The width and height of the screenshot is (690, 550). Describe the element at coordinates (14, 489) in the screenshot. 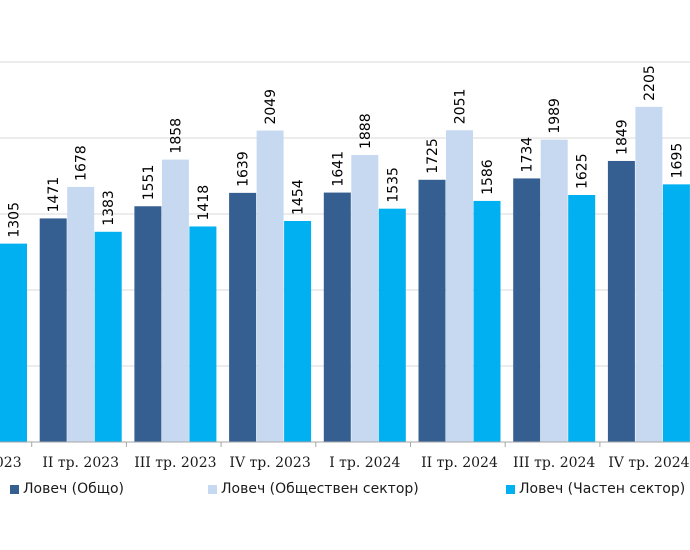

I see `legend-swatch-total` at that location.